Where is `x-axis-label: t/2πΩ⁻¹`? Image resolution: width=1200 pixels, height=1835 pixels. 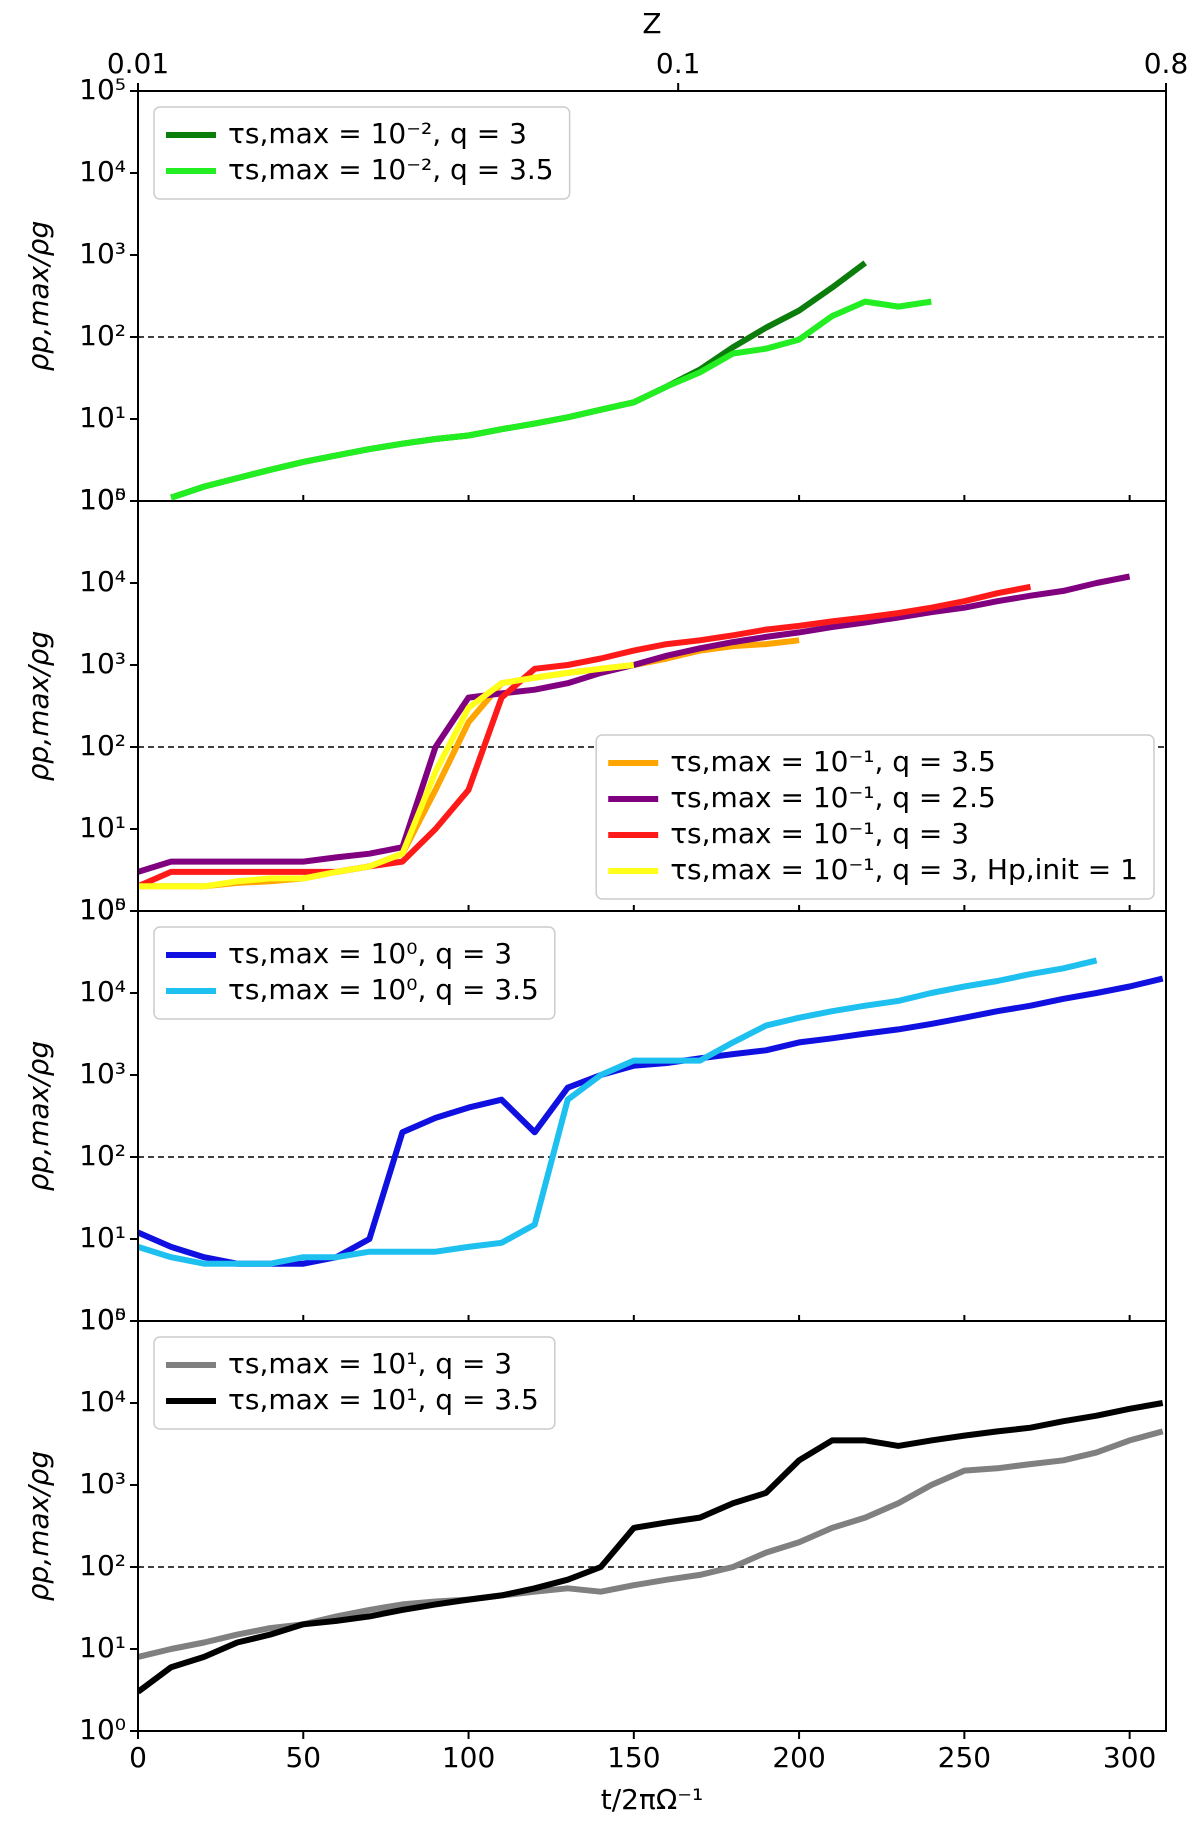
x-axis-label: t/2πΩ⁻¹ is located at coordinates (652, 1799).